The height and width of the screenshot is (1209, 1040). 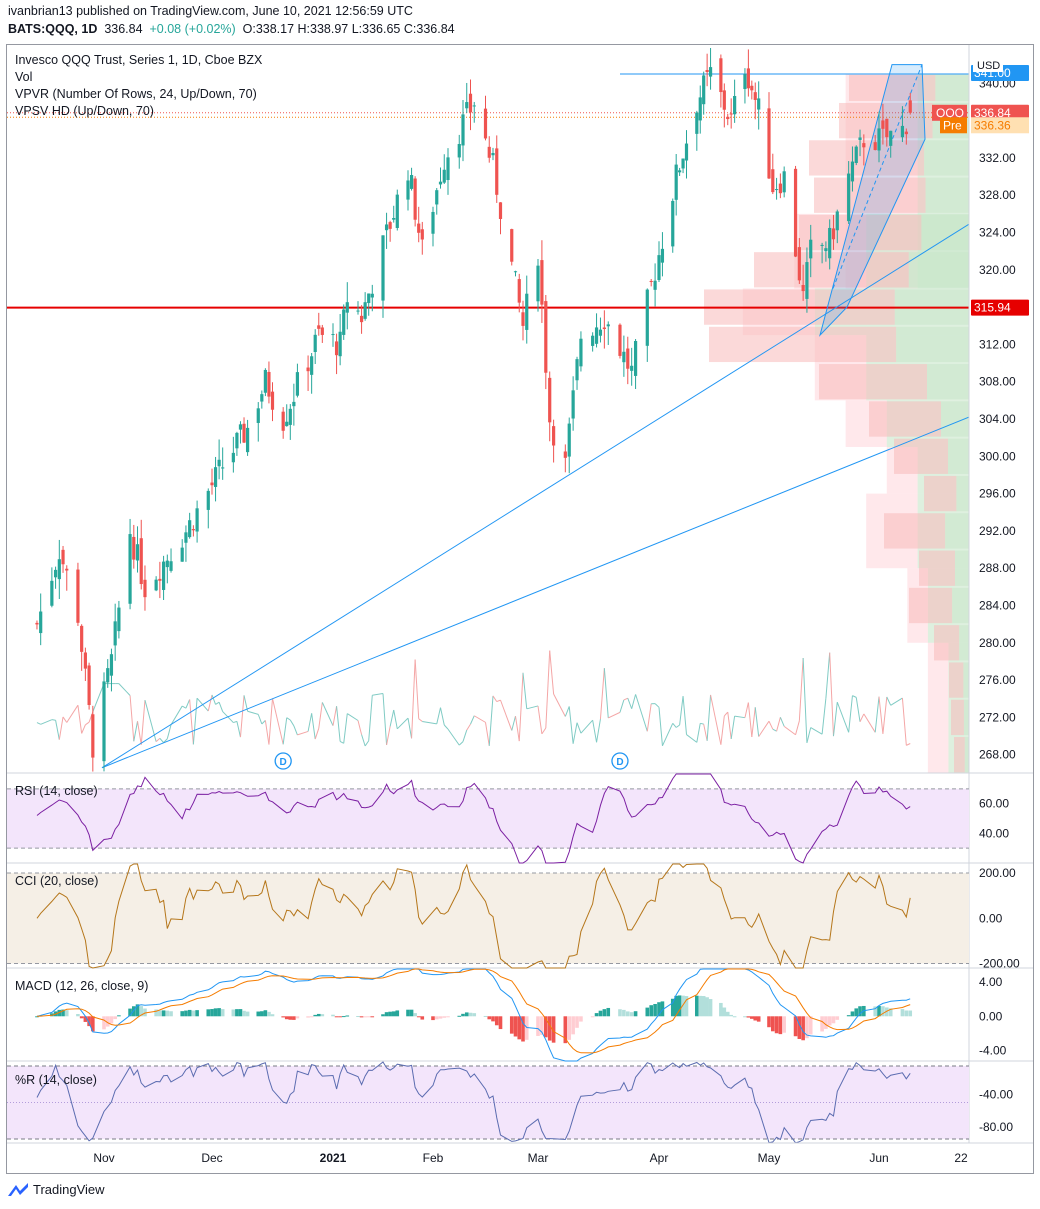 I want to click on rsi-tick-60: 60.00, so click(x=994, y=804).